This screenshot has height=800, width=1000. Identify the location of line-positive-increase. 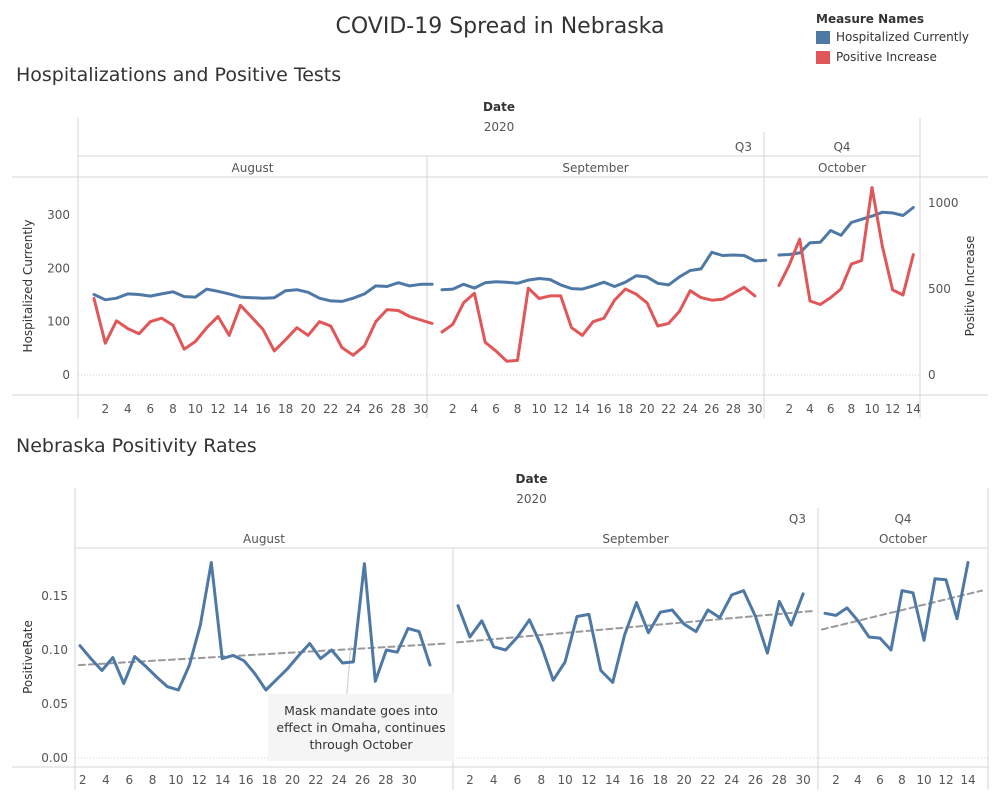
(598, 324).